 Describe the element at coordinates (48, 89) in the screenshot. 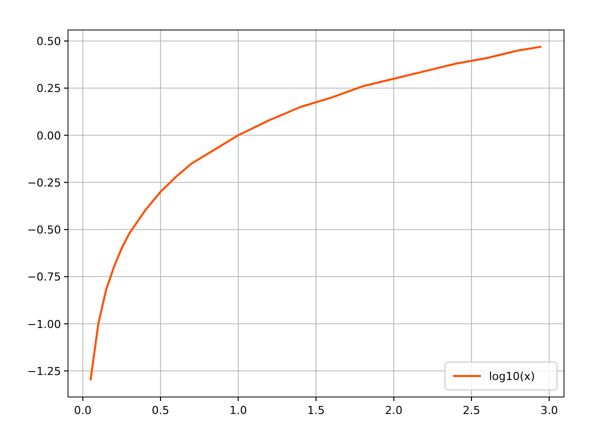

I see `y-tick-label: 0.25` at that location.